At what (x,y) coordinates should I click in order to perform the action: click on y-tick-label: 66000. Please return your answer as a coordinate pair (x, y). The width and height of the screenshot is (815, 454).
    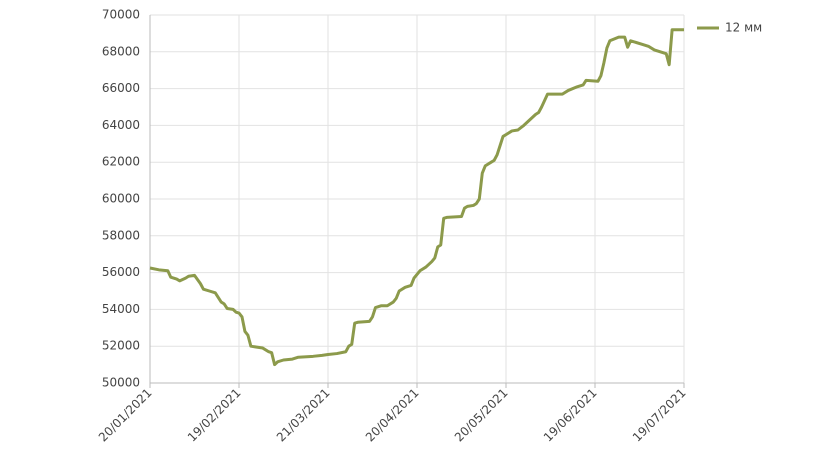
    Looking at the image, I should click on (121, 88).